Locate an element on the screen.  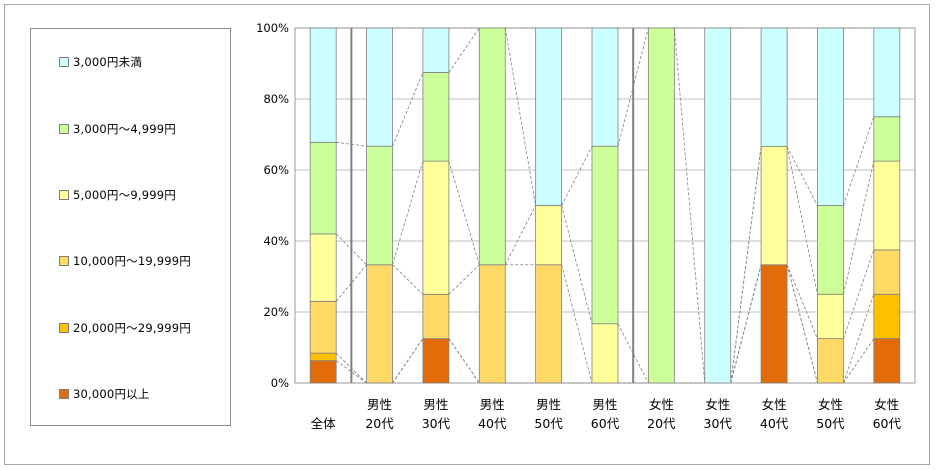
legend-item: 5,000円～9,999円 is located at coordinates (117, 195).